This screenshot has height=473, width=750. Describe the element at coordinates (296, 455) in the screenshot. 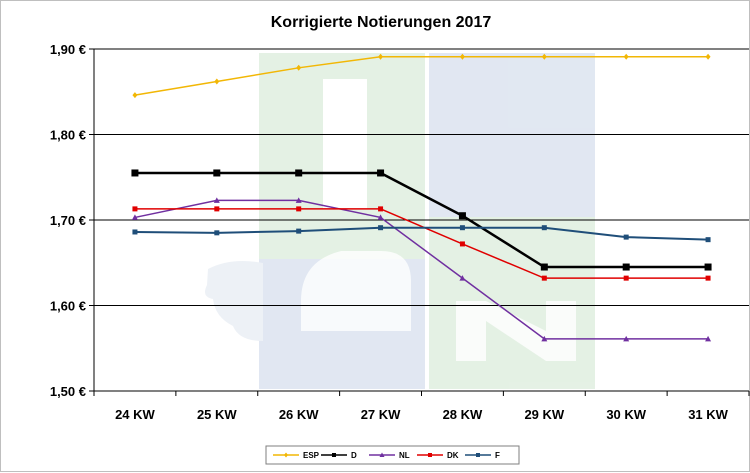

I see `legend-item-esp: ESP` at that location.